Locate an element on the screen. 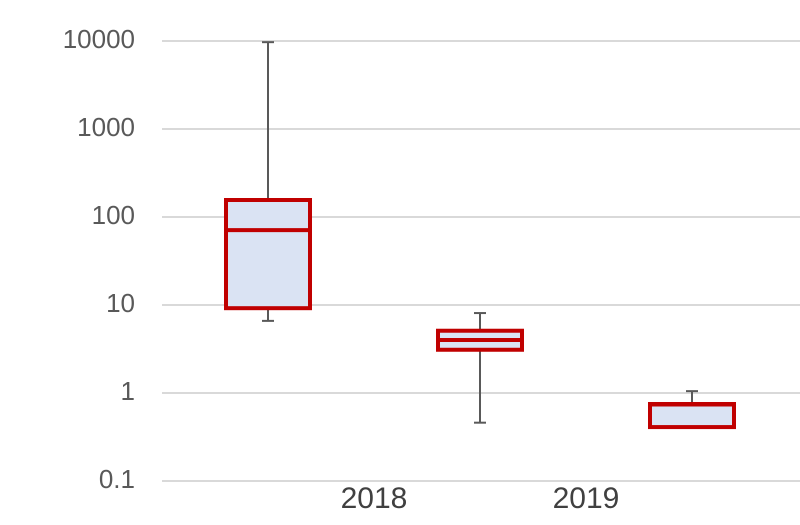  x-tick-label: 2018 is located at coordinates (374, 498).